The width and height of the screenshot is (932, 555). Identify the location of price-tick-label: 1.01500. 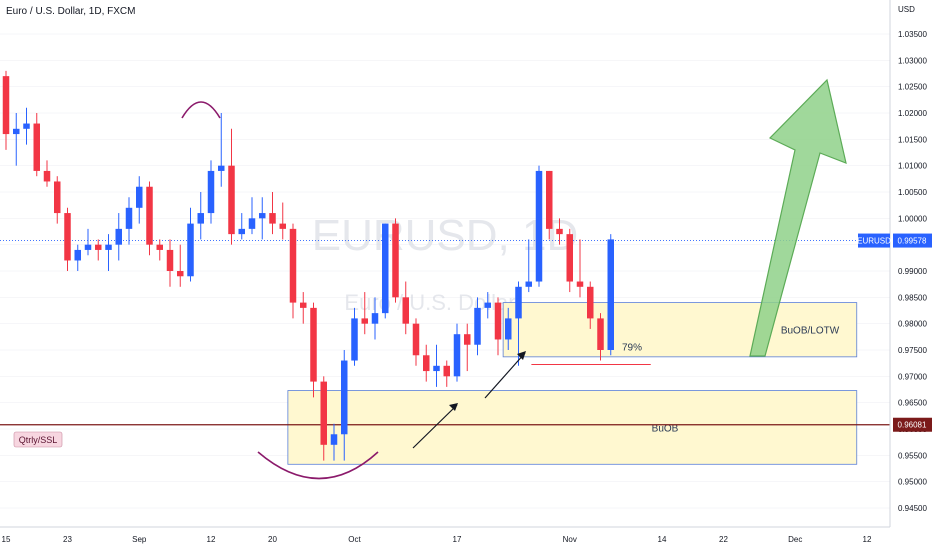
(912, 139).